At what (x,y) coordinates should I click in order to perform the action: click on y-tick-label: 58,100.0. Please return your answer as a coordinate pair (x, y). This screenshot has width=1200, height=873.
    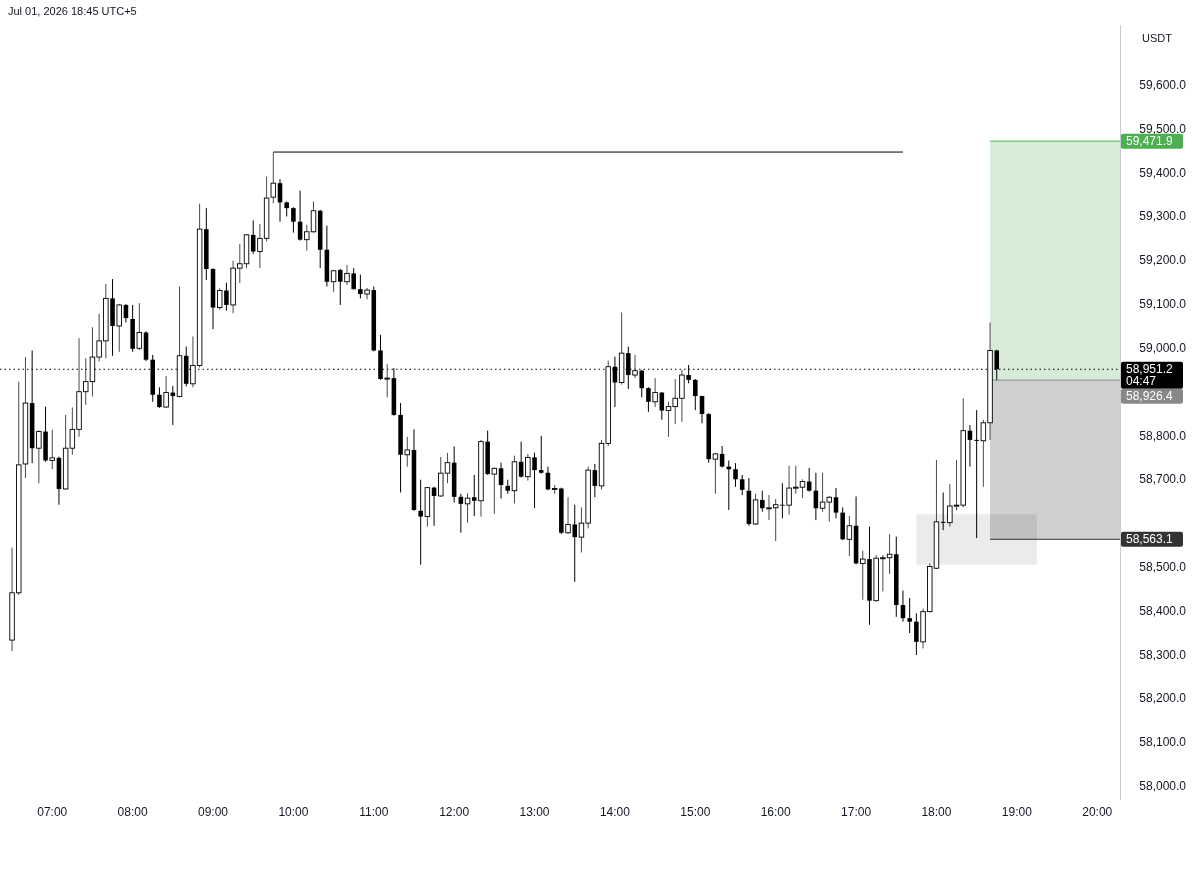
    Looking at the image, I should click on (1163, 742).